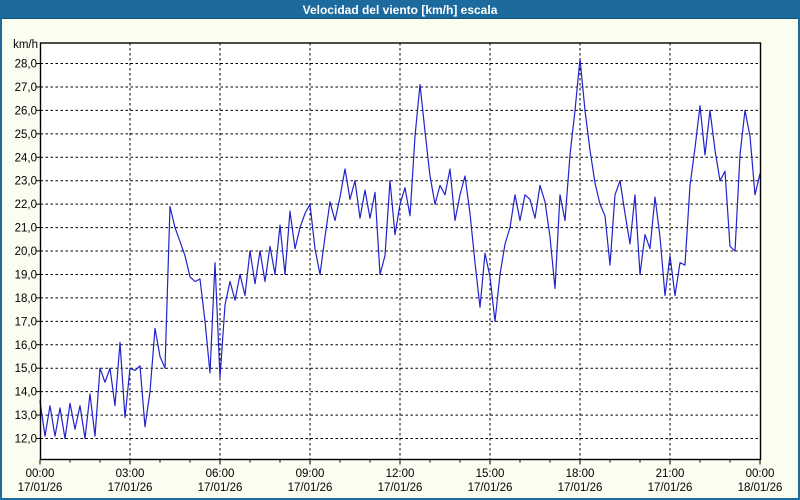 This screenshot has height=500, width=800. Describe the element at coordinates (580, 474) in the screenshot. I see `x-tick-time: 18:00` at that location.